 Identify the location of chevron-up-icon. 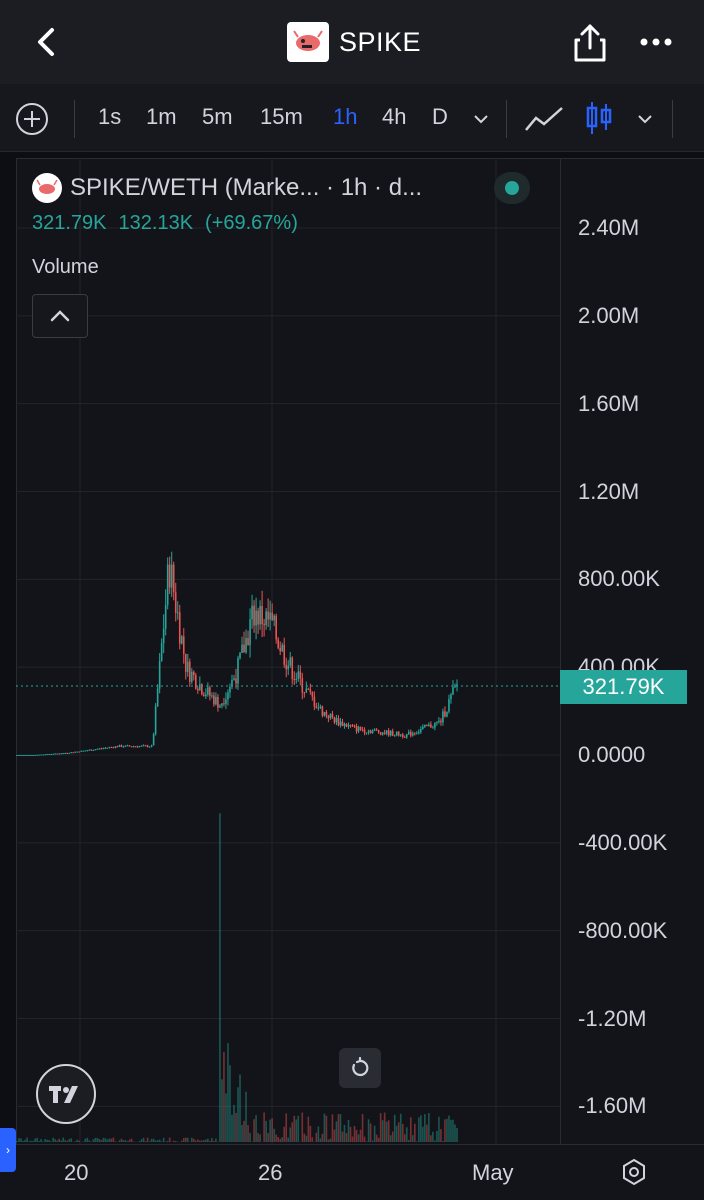
(60, 316).